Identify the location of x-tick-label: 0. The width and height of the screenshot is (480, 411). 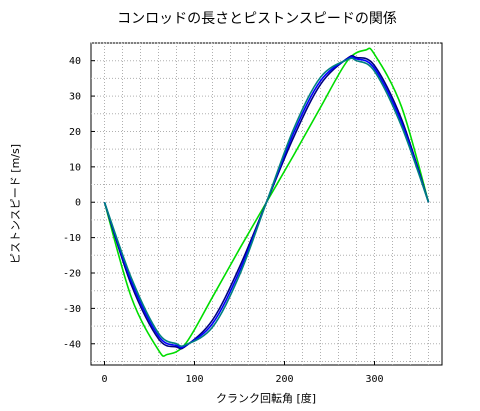
(104, 379).